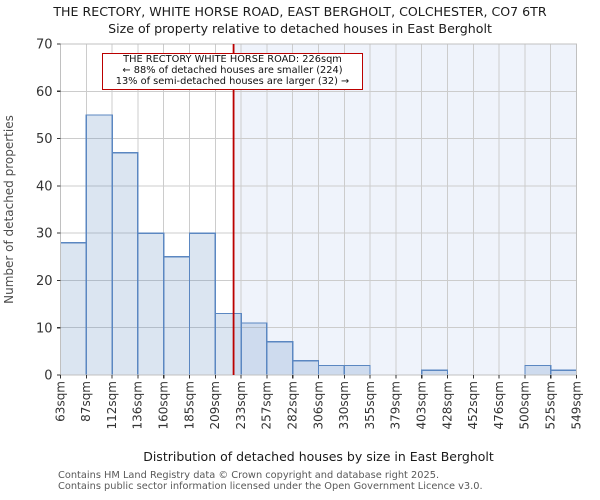 The image size is (600, 500). Describe the element at coordinates (576, 405) in the screenshot. I see `x-tick-label: 549sqm` at that location.